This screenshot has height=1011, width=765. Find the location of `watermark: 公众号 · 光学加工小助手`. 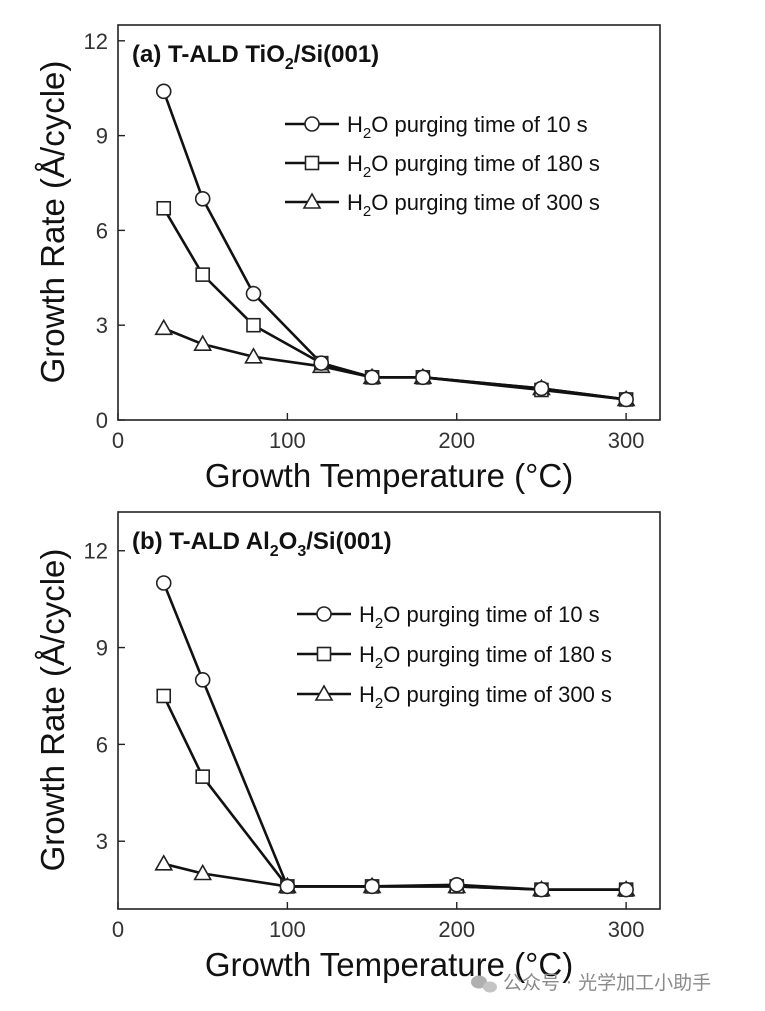

watermark: 公众号 · 光学加工小助手 is located at coordinates (591, 983).